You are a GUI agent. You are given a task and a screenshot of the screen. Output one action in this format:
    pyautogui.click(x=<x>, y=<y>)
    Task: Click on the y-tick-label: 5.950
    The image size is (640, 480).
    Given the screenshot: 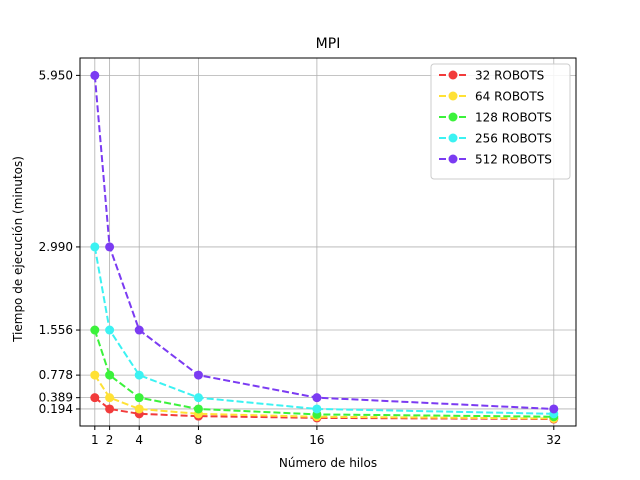 What is the action you would take?
    pyautogui.click(x=56, y=75)
    